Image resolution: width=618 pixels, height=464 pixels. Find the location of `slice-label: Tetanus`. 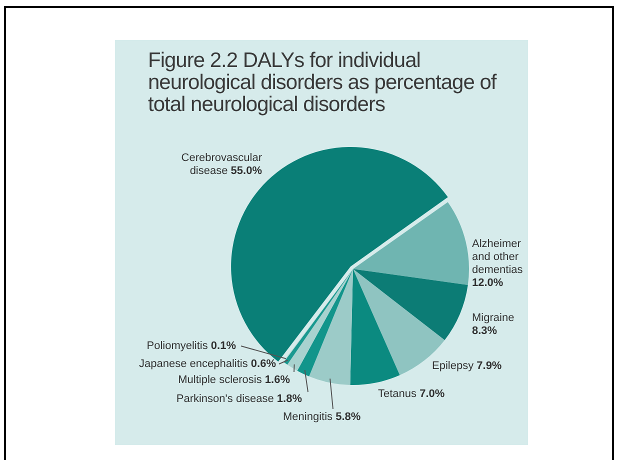

slice-label: Tetanus is located at coordinates (397, 394).